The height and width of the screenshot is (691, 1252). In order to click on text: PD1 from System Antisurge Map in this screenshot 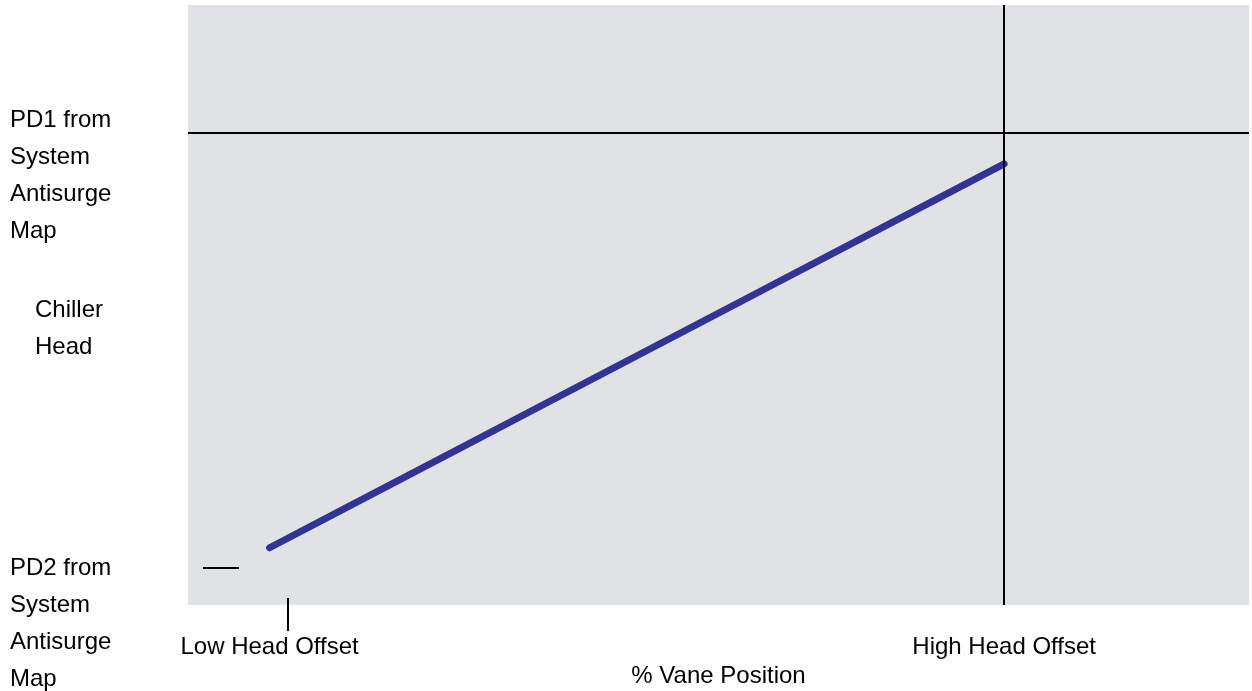, I will do `click(64, 174)`.